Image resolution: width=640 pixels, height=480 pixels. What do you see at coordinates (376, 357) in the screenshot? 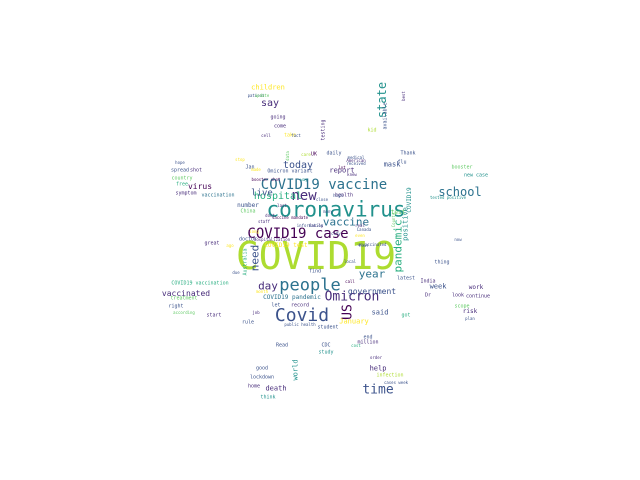
I see `word: order` at bounding box center [376, 357].